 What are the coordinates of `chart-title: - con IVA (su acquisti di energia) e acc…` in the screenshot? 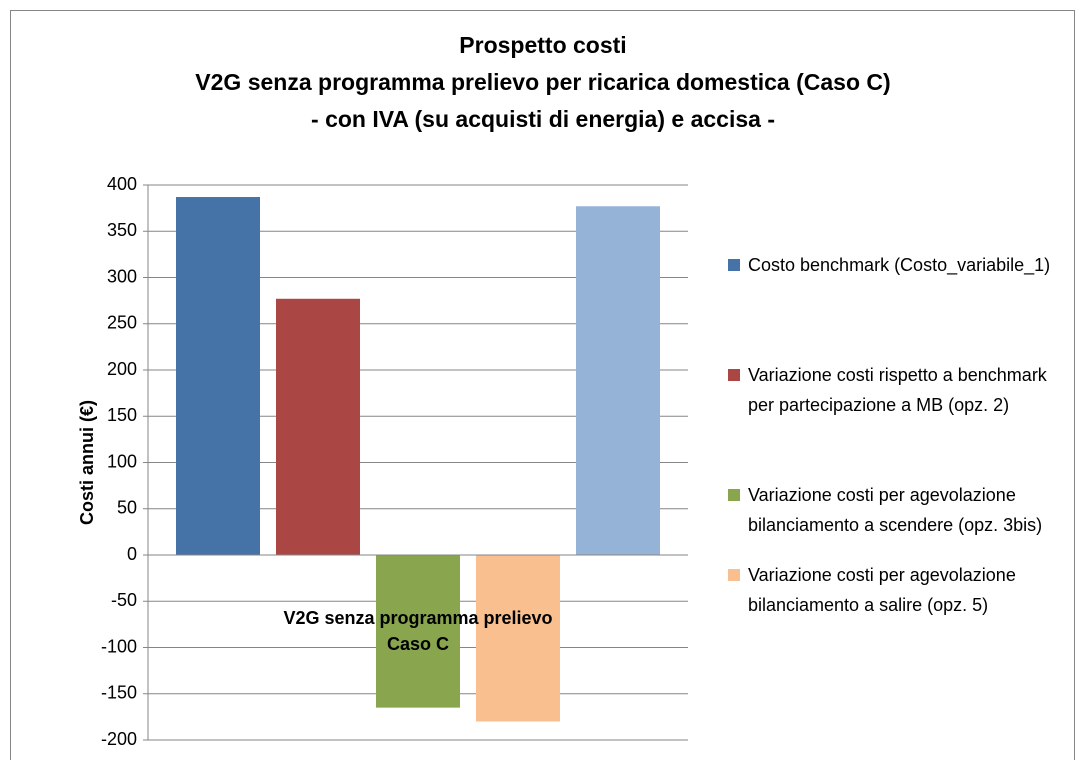 It's located at (543, 119).